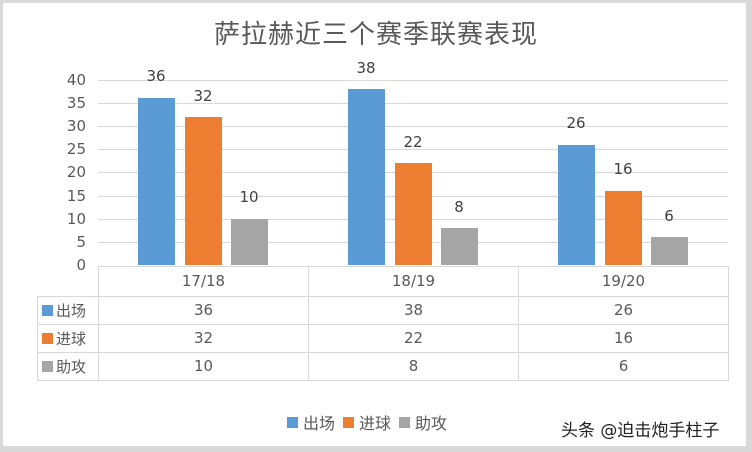  Describe the element at coordinates (413, 338) in the screenshot. I see `table-cell: 22` at that location.